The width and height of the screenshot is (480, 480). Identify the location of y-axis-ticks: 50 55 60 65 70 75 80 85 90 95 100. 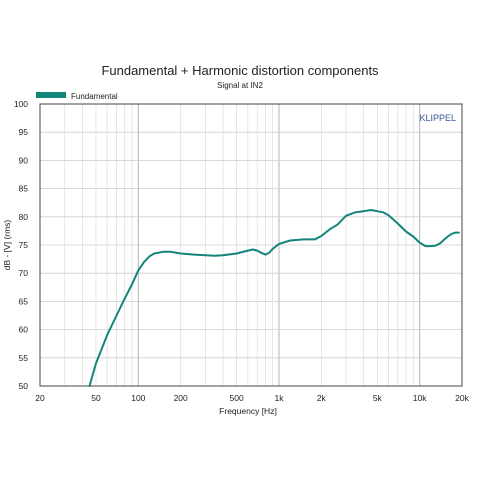
(21, 245).